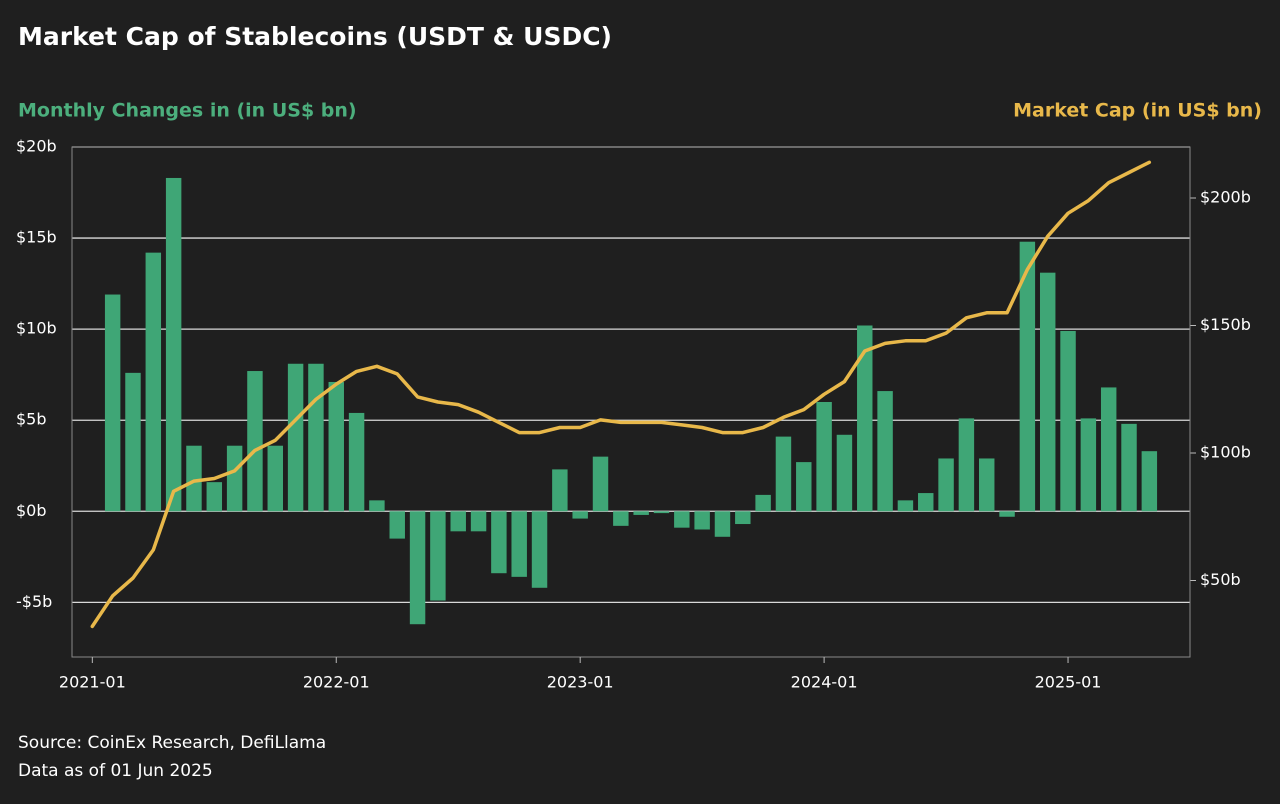 Image resolution: width=1280 pixels, height=804 pixels. What do you see at coordinates (315, 36) in the screenshot?
I see `chart-title: Market Cap of Stablecoins (USDT & USDC)` at bounding box center [315, 36].